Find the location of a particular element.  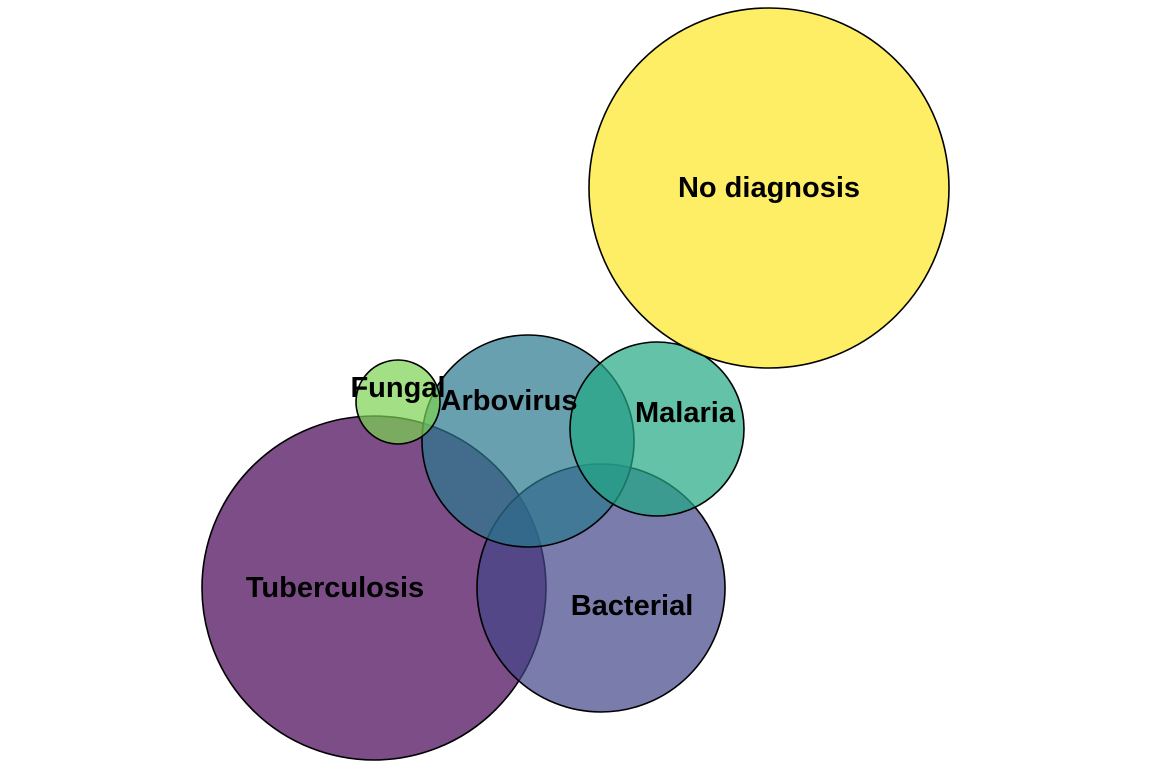

no-diagnosis-circle is located at coordinates (769, 188).